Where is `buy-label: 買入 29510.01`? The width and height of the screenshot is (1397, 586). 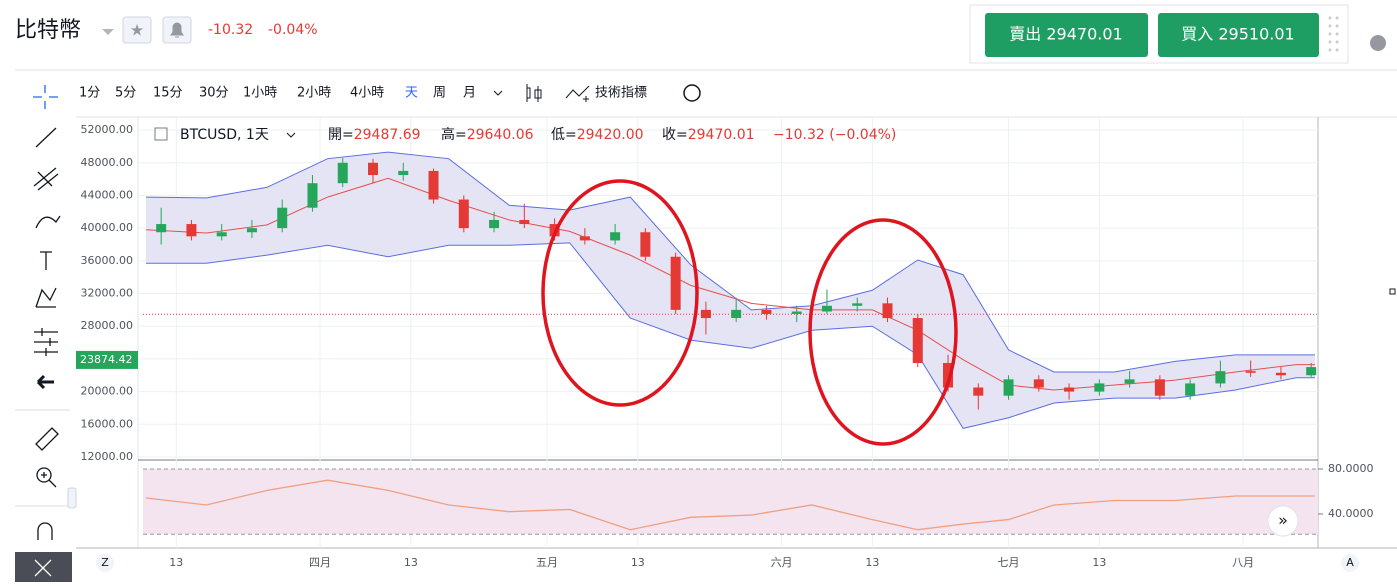 buy-label: 買入 29510.01 is located at coordinates (1237, 34).